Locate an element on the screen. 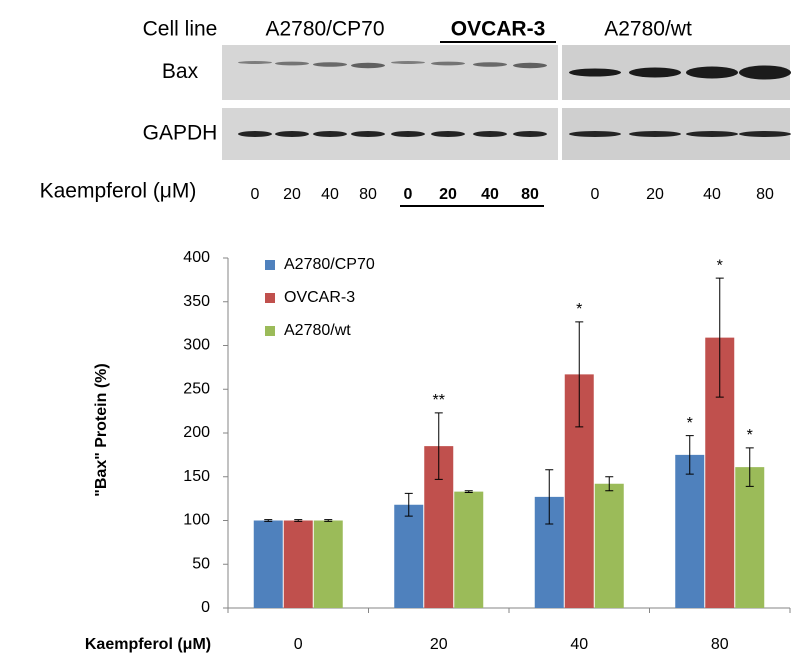 Image resolution: width=800 pixels, height=671 pixels. y-tick-label: 100 is located at coordinates (196, 520).